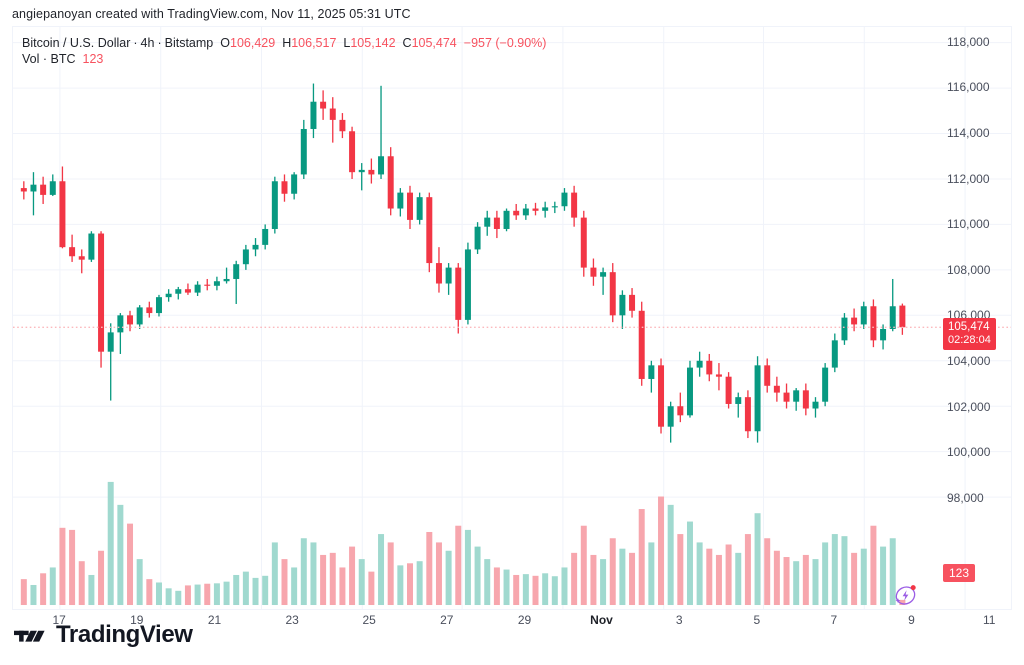 This screenshot has height=665, width=1024. Describe the element at coordinates (512, 621) in the screenshot. I see `time-axis: 17 19 21 23 25 27 29 Nov 3 5 7 9 11` at that location.